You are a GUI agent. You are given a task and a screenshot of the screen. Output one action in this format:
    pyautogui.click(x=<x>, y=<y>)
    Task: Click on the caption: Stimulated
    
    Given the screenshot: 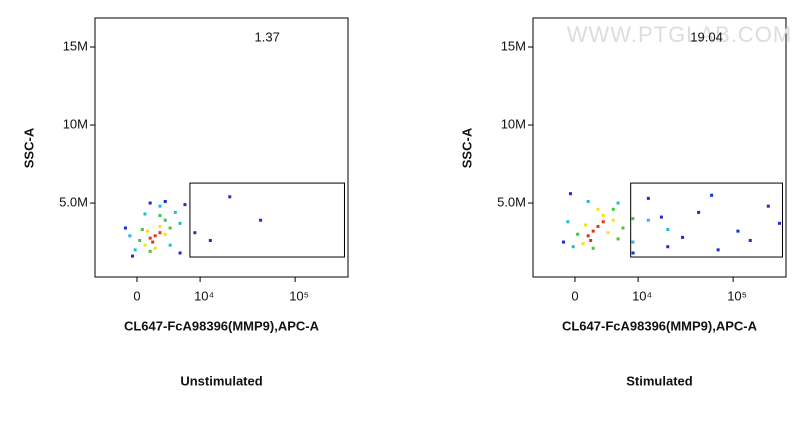 What is the action you would take?
    pyautogui.click(x=659, y=380)
    